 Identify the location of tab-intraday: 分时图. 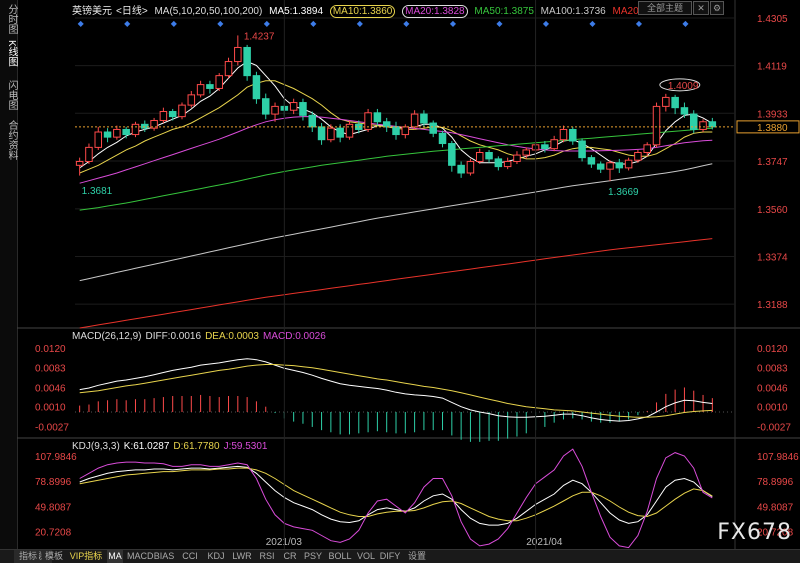
(11, 19).